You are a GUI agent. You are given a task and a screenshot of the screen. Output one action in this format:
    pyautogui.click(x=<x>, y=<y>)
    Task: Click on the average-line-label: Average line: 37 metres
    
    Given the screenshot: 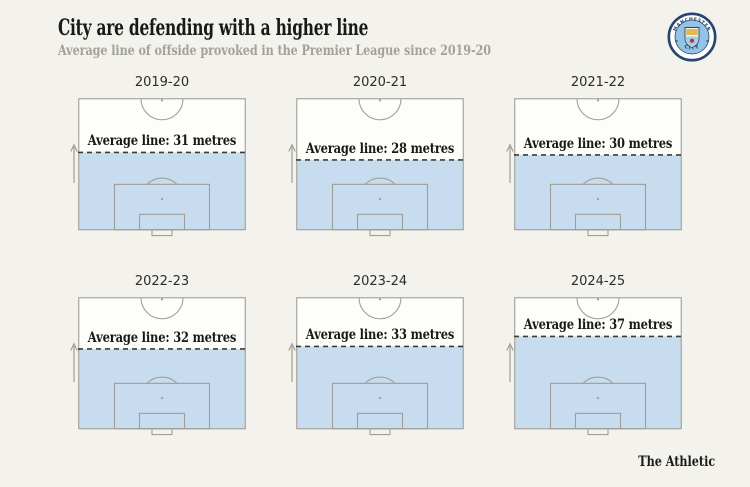 What is the action you would take?
    pyautogui.click(x=598, y=325)
    